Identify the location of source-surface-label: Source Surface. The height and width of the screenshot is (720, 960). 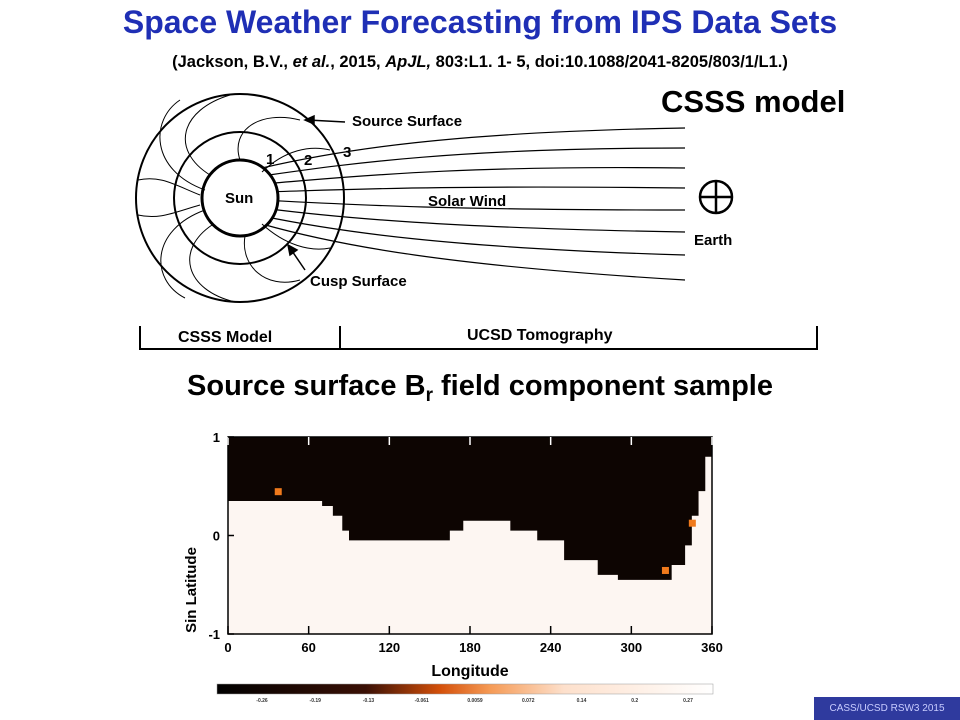
(407, 121).